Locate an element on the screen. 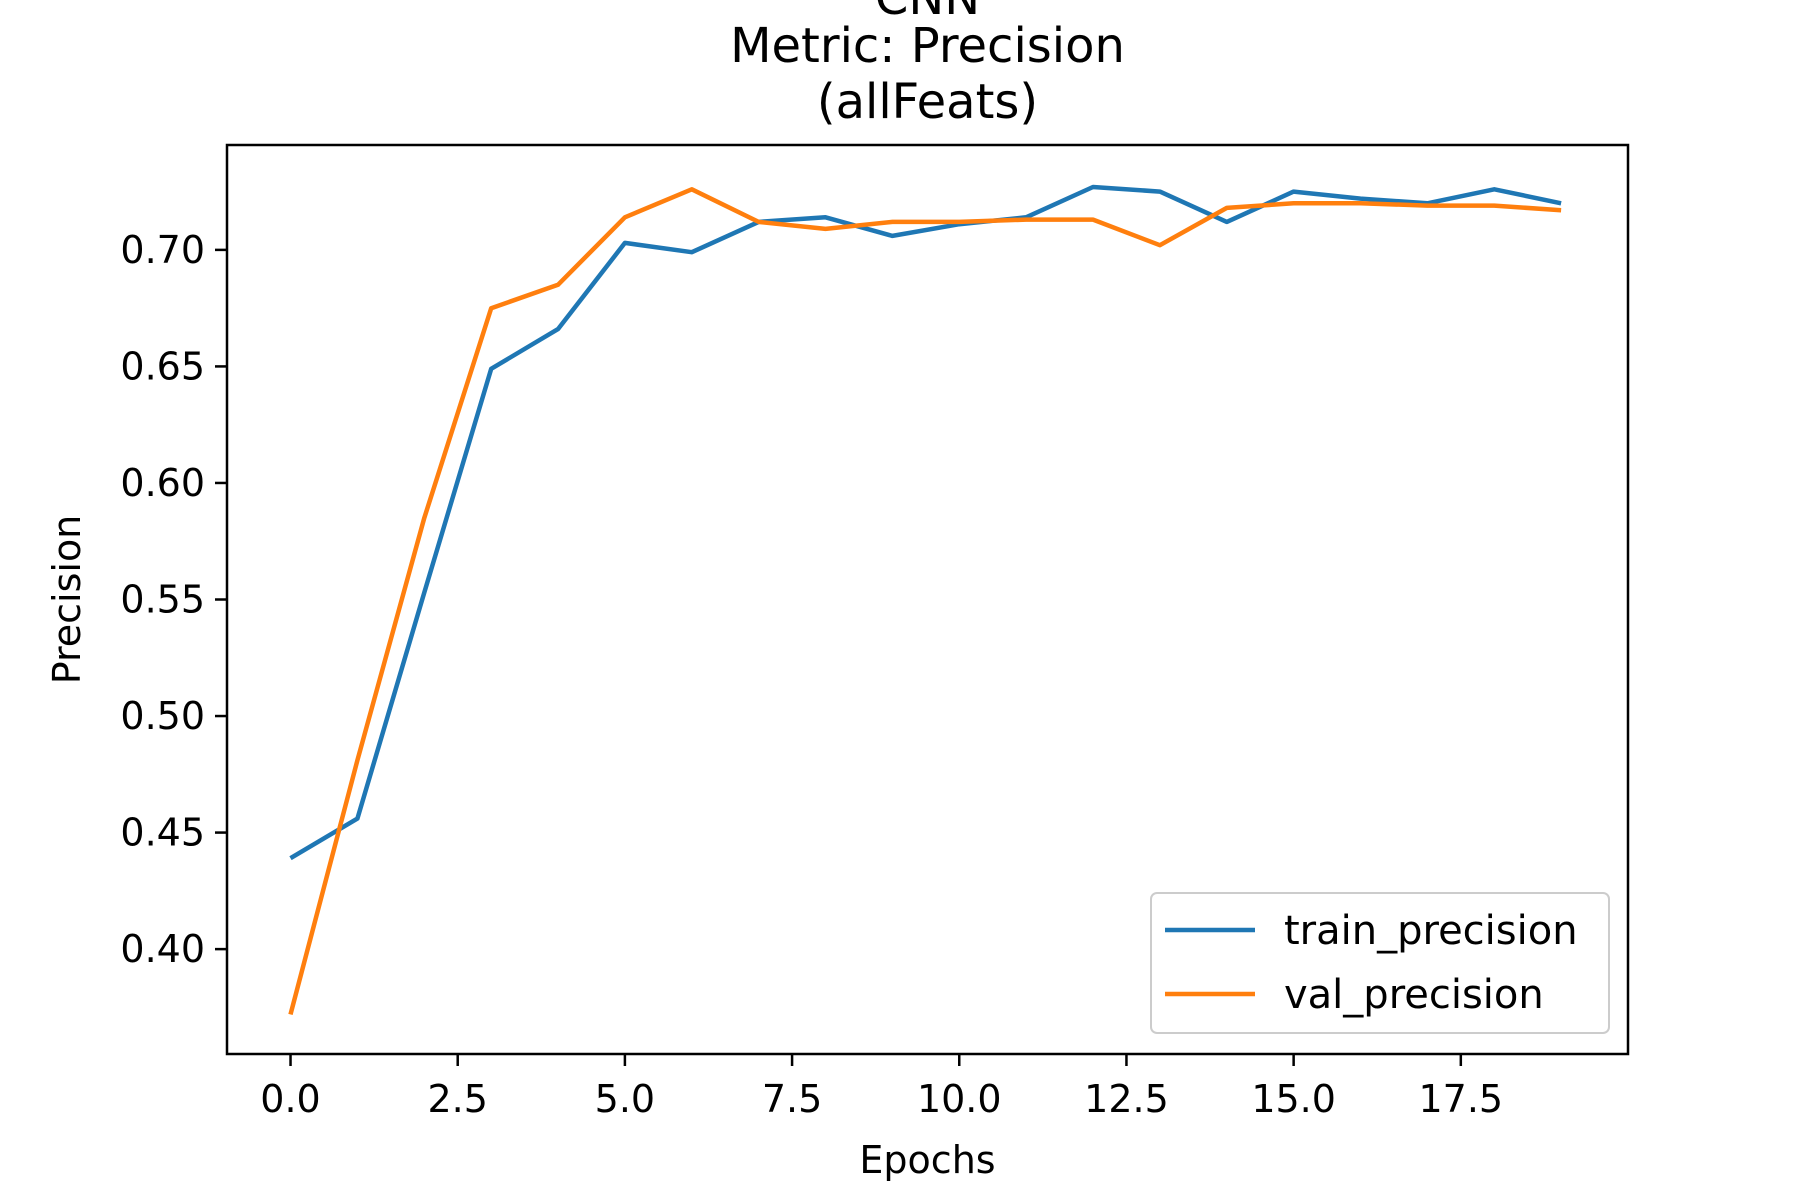  y-tick-label: 0.40 is located at coordinates (162, 949).